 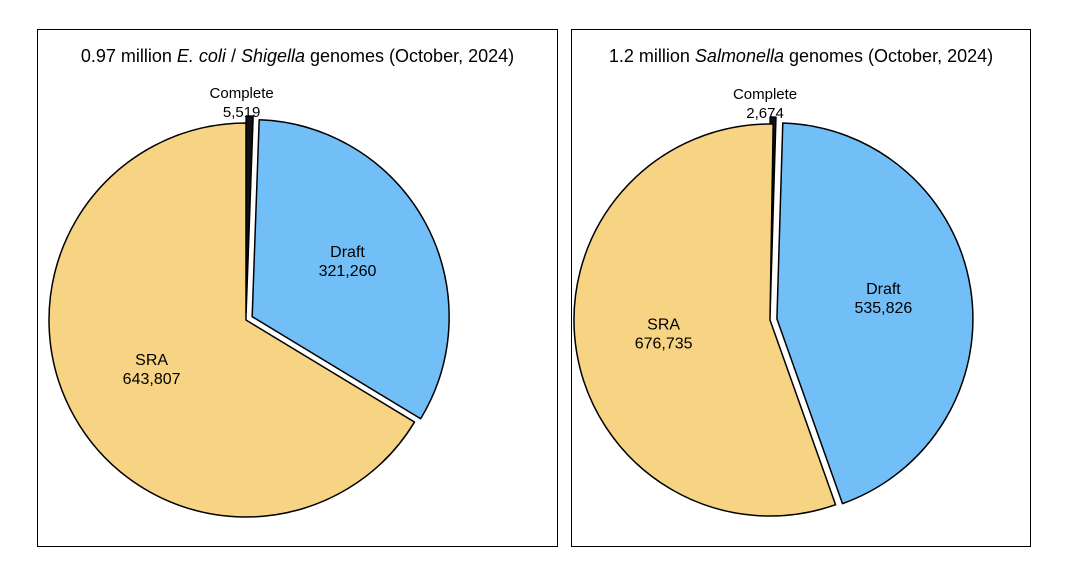 I want to click on title-organism-1: Salmonella, so click(x=739, y=56).